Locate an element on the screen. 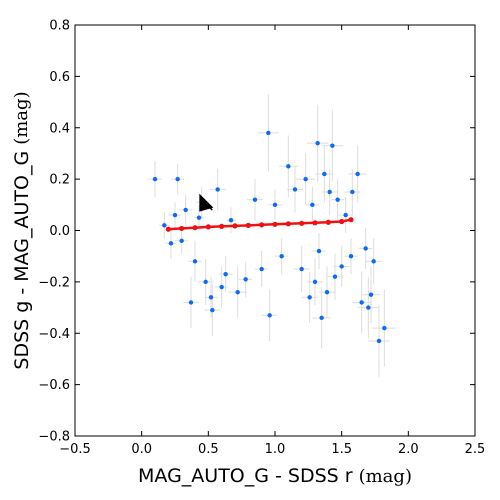 The width and height of the screenshot is (500, 500). x-tick-label: −0.5 is located at coordinates (75, 449).